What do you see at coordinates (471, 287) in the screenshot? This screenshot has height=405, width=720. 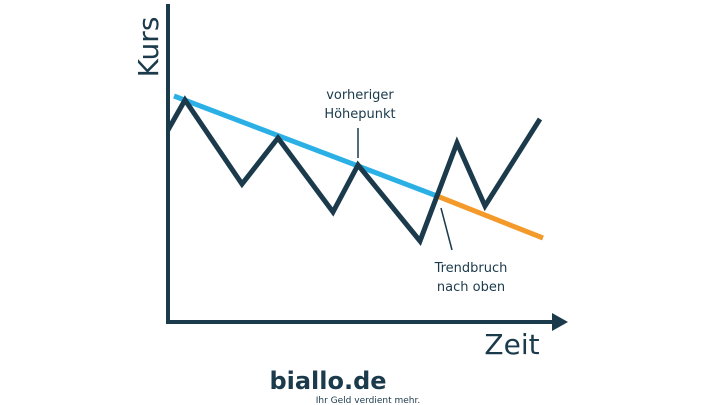 I see `annotation: nach oben` at bounding box center [471, 287].